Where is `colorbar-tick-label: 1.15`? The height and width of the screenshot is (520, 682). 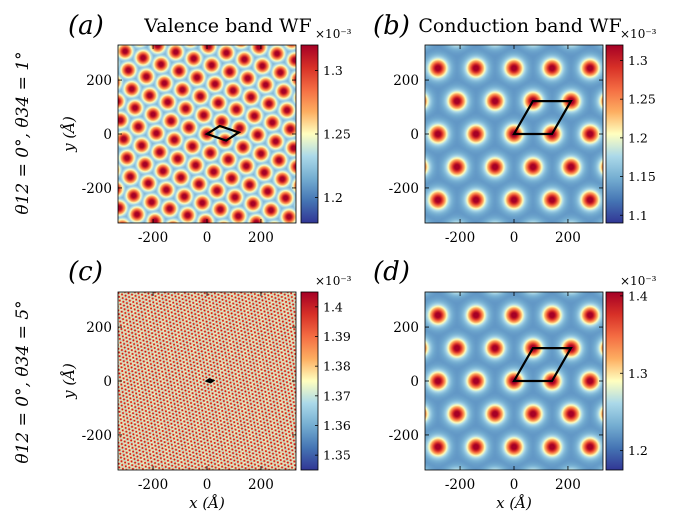
colorbar-tick-label: 1.15 is located at coordinates (642, 176).